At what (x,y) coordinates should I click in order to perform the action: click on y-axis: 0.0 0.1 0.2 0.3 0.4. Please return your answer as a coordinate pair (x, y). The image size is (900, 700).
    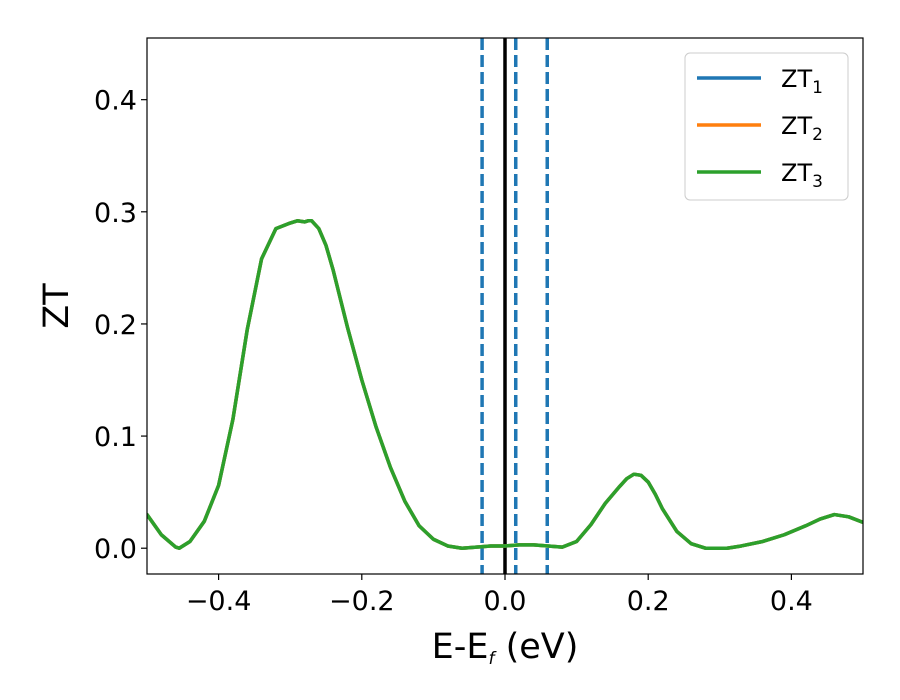
    Looking at the image, I should click on (120, 325).